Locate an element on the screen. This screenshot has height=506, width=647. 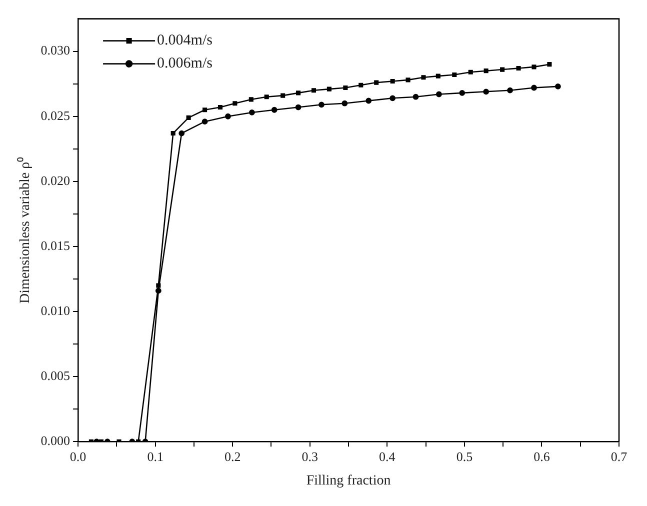
y-tick-label: 0.010 is located at coordinates (55, 310).